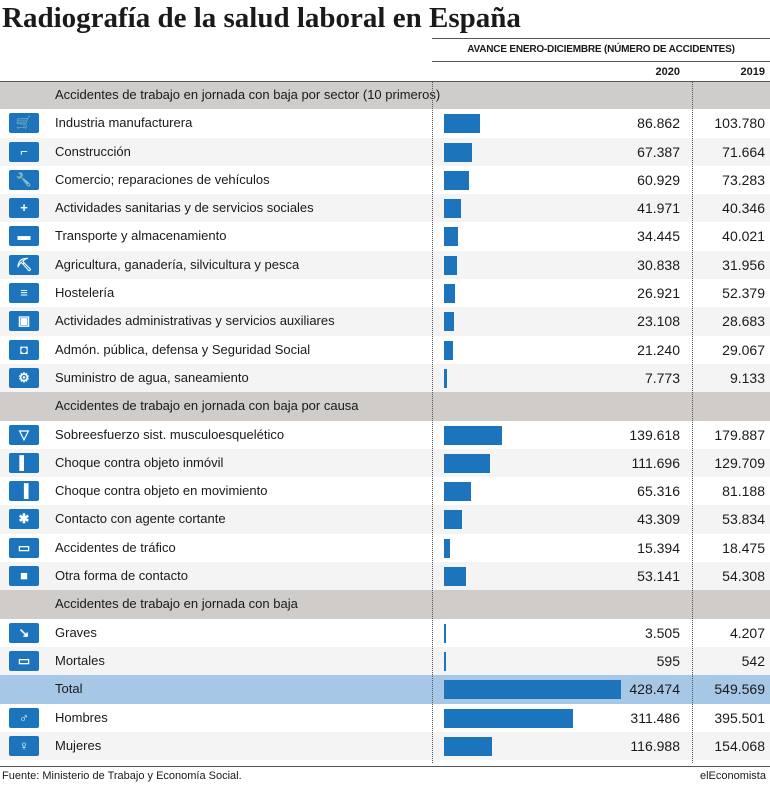  Describe the element at coordinates (658, 321) in the screenshot. I see `value-2020: 23.108` at that location.